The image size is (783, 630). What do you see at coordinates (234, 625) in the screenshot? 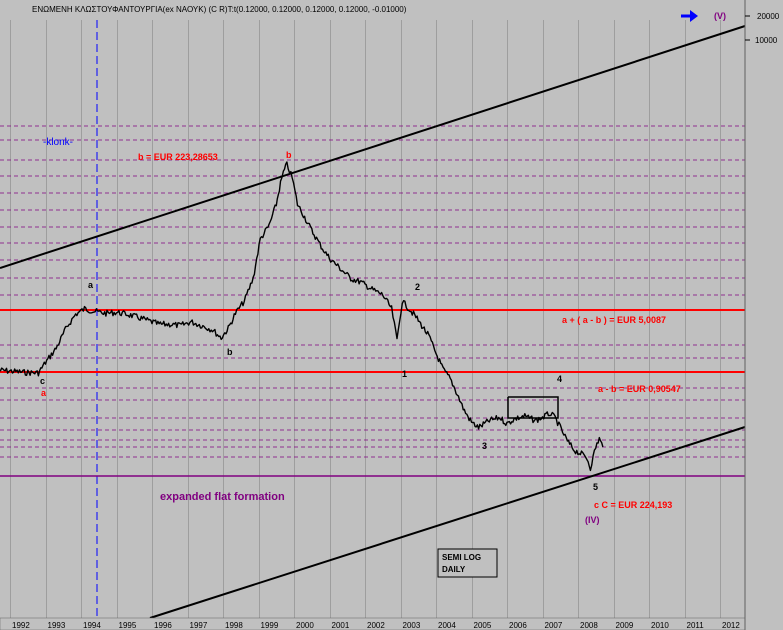
I see `x-tick-label: 1998` at bounding box center [234, 625].